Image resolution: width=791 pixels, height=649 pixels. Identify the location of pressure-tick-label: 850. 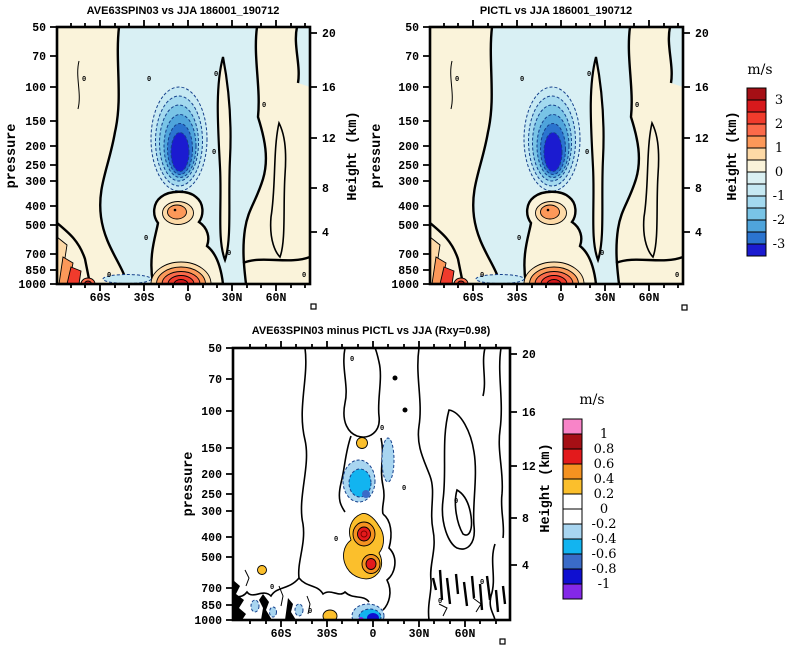
(408, 271).